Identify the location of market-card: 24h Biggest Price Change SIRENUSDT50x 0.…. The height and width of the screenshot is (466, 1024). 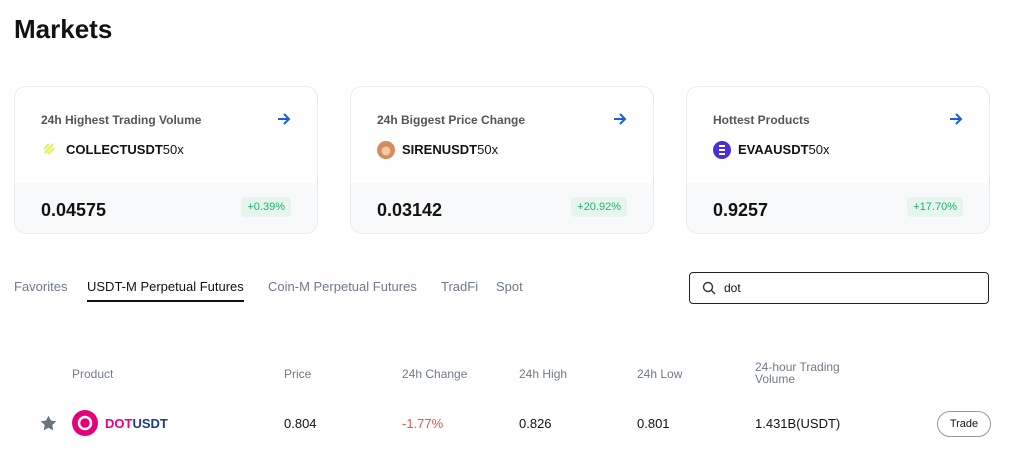
(502, 160).